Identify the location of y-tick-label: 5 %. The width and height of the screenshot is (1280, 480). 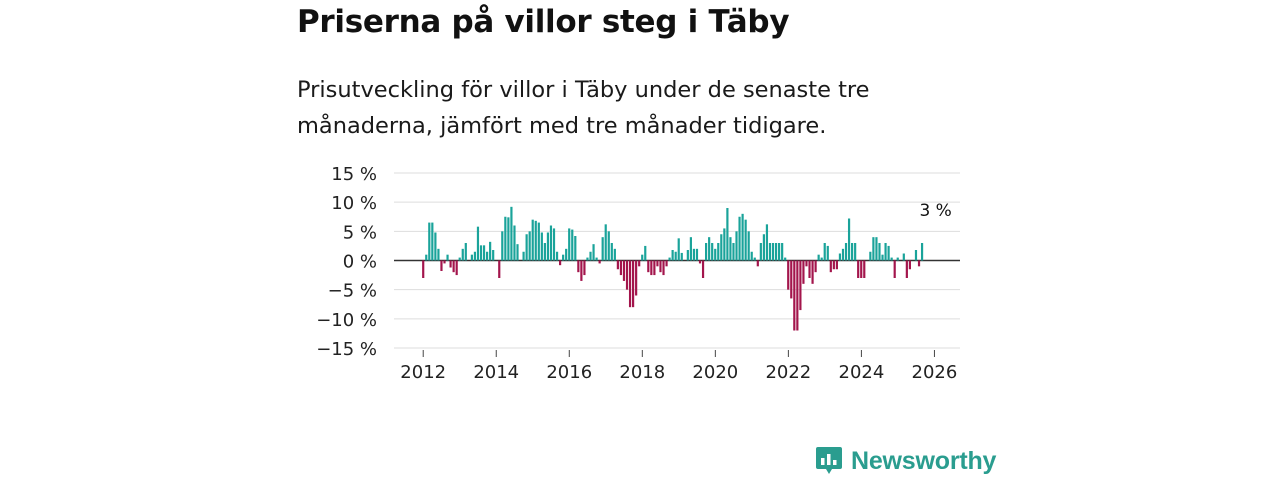
(360, 232).